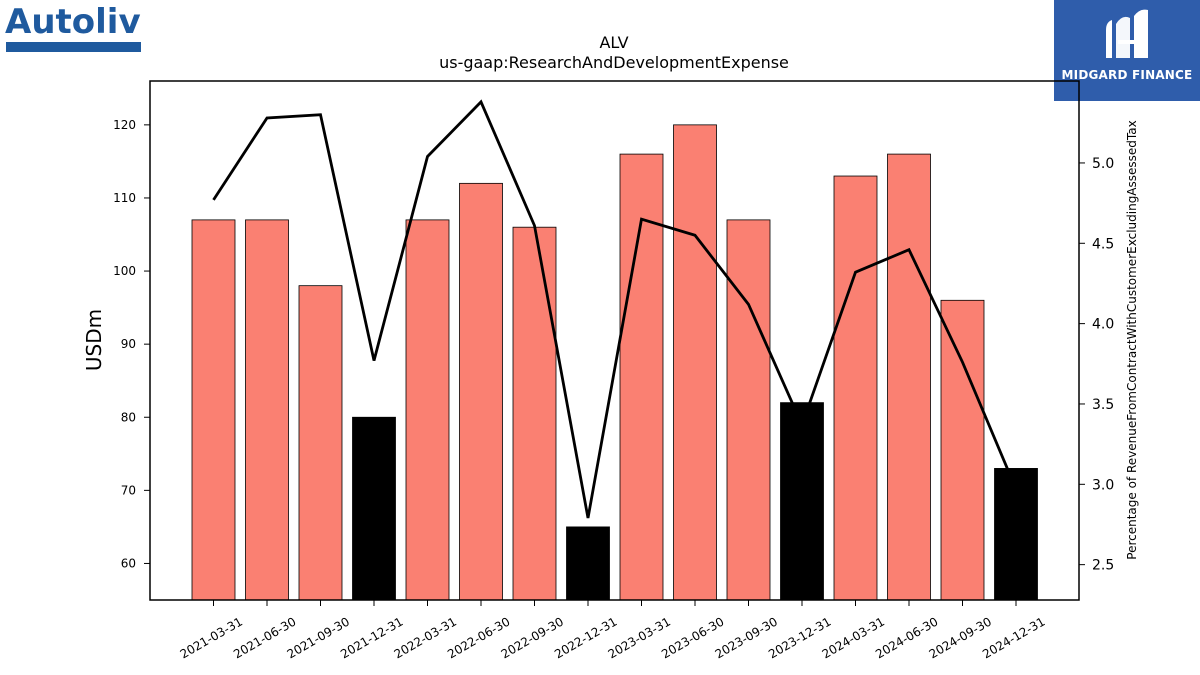 This screenshot has width=1200, height=675. What do you see at coordinates (614, 62) in the screenshot?
I see `chart-subtitle: us-gaap:ResearchAndDevelopmentExpense` at bounding box center [614, 62].